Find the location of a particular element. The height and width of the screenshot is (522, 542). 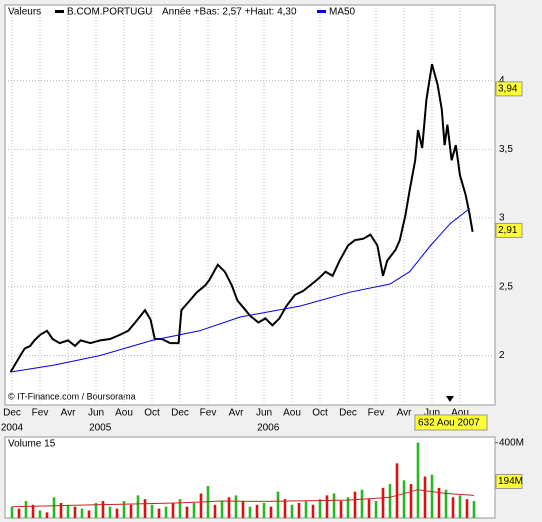

year-label: 2005 is located at coordinates (100, 428).